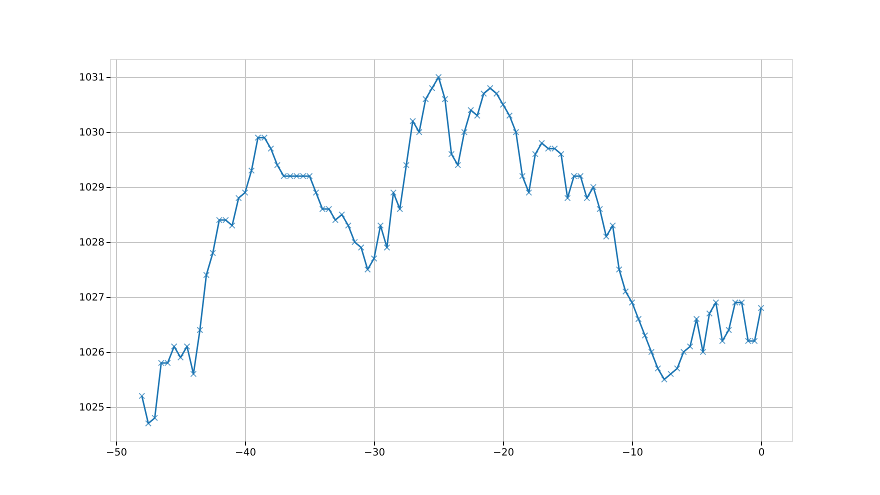  What do you see at coordinates (91, 78) in the screenshot?
I see `y-tick-label: 1031` at bounding box center [91, 78].